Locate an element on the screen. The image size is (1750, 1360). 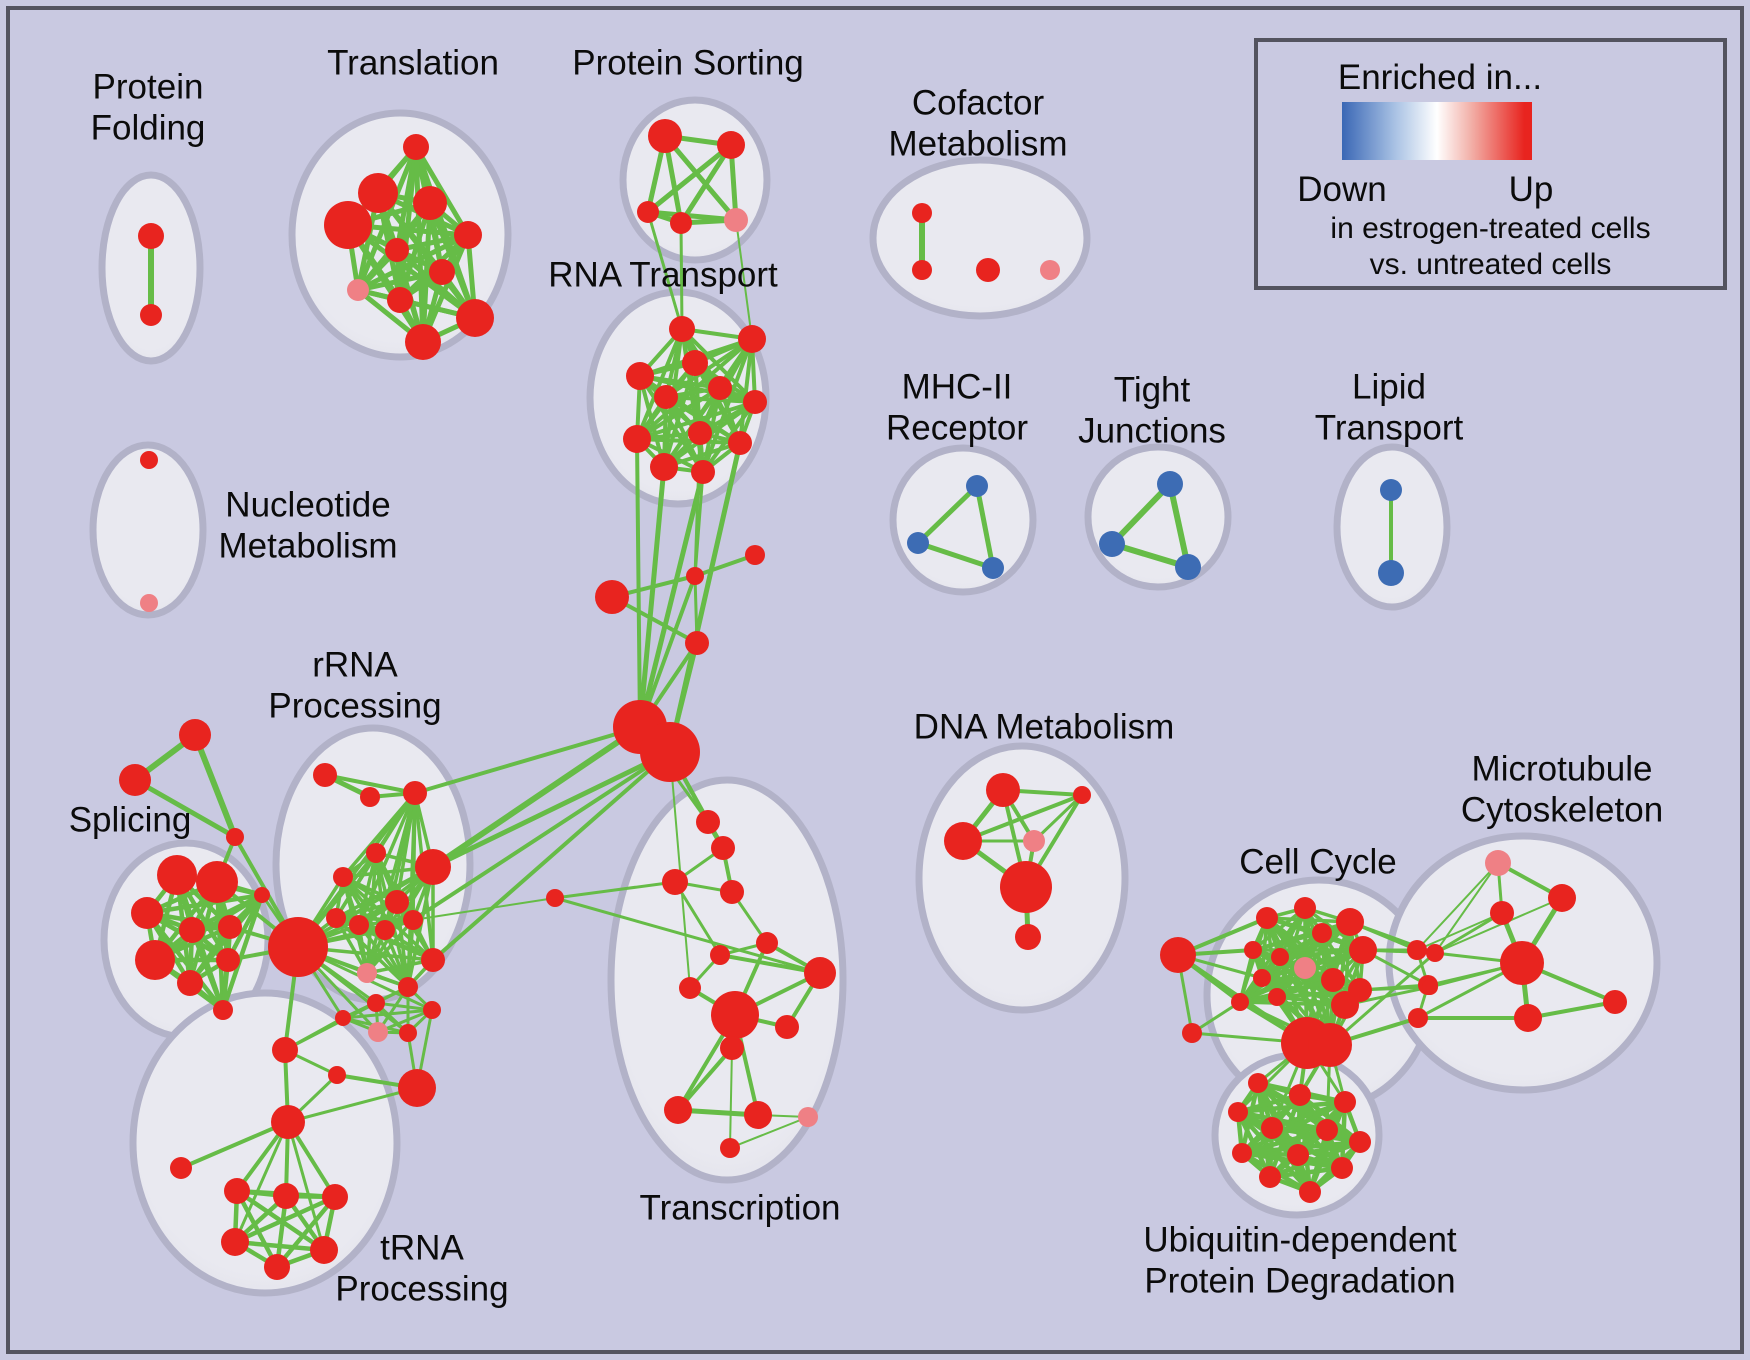
node-cc17 is located at coordinates (1417, 950).